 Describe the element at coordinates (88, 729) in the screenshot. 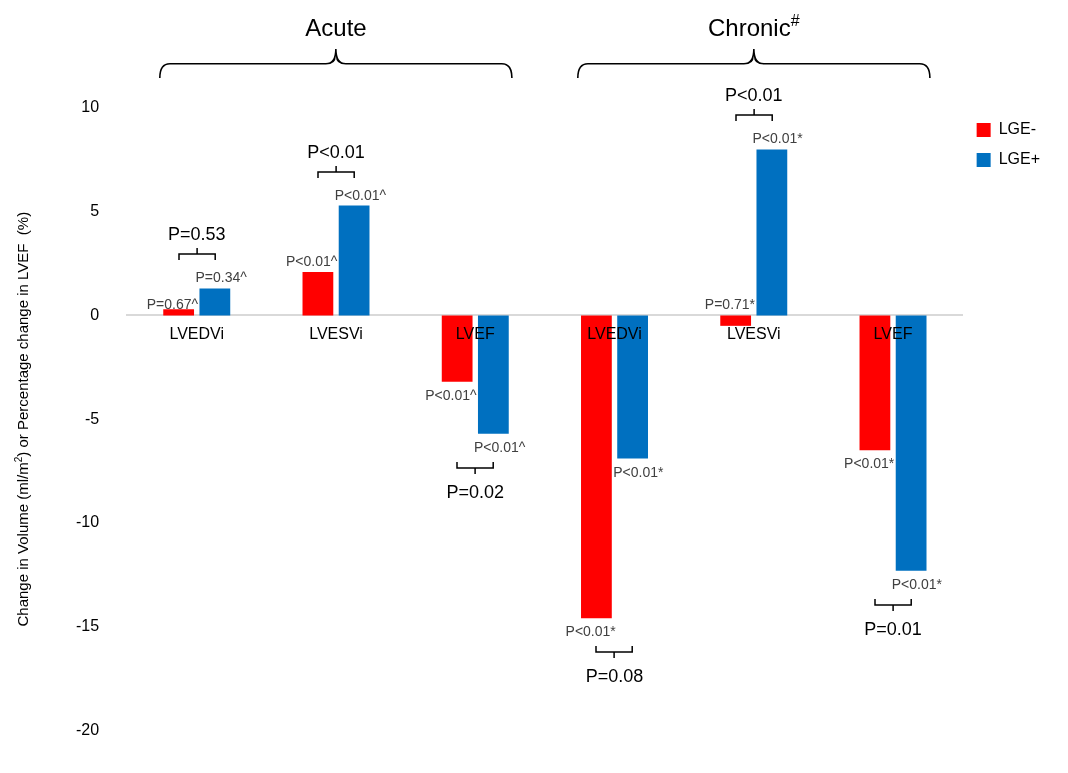

I see `y-tick-label: -20` at that location.